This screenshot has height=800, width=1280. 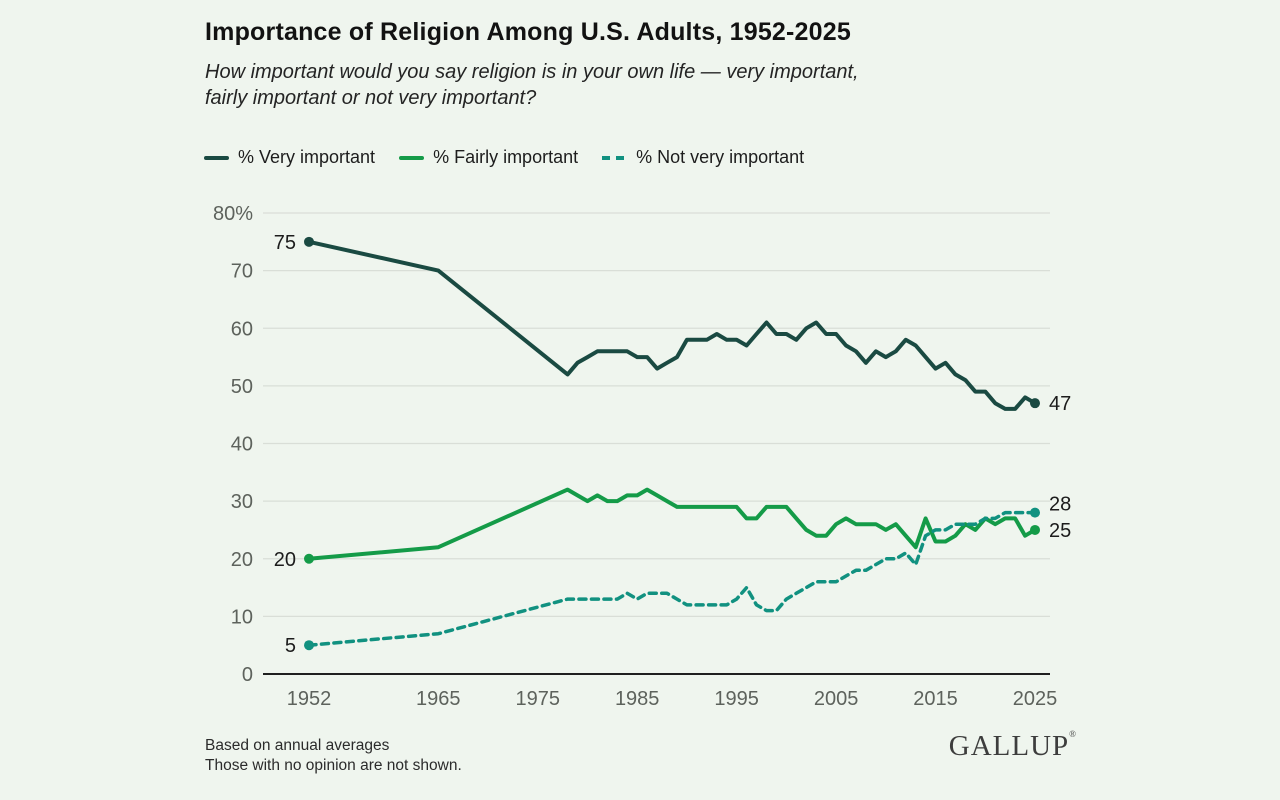 I want to click on series-line-very-important, so click(x=672, y=325).